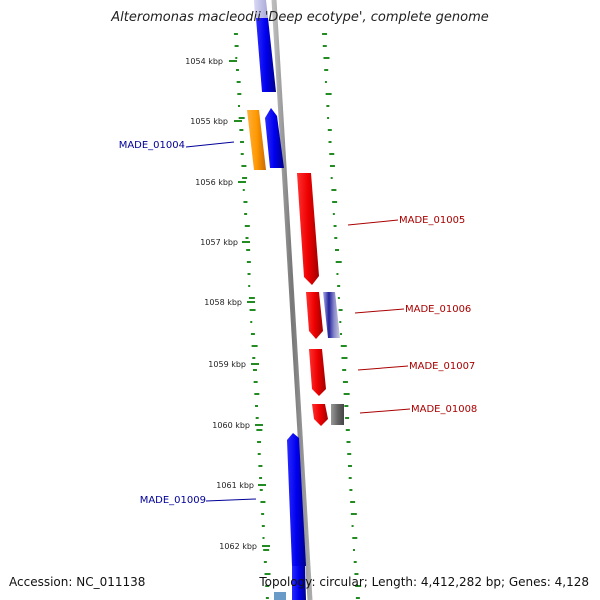 The image size is (600, 600). I want to click on ruler-label: 1055 kbp, so click(209, 121).